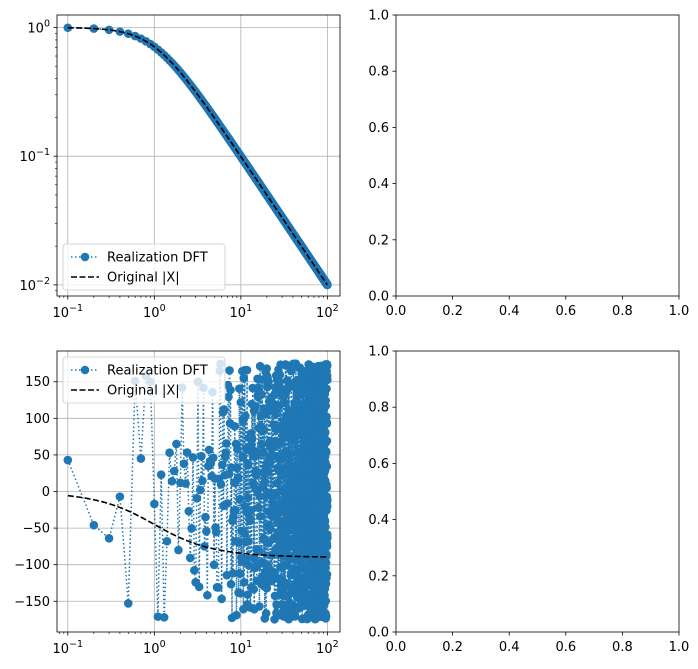  What do you see at coordinates (41, 455) in the screenshot?
I see `y-tick-label: 50` at bounding box center [41, 455].